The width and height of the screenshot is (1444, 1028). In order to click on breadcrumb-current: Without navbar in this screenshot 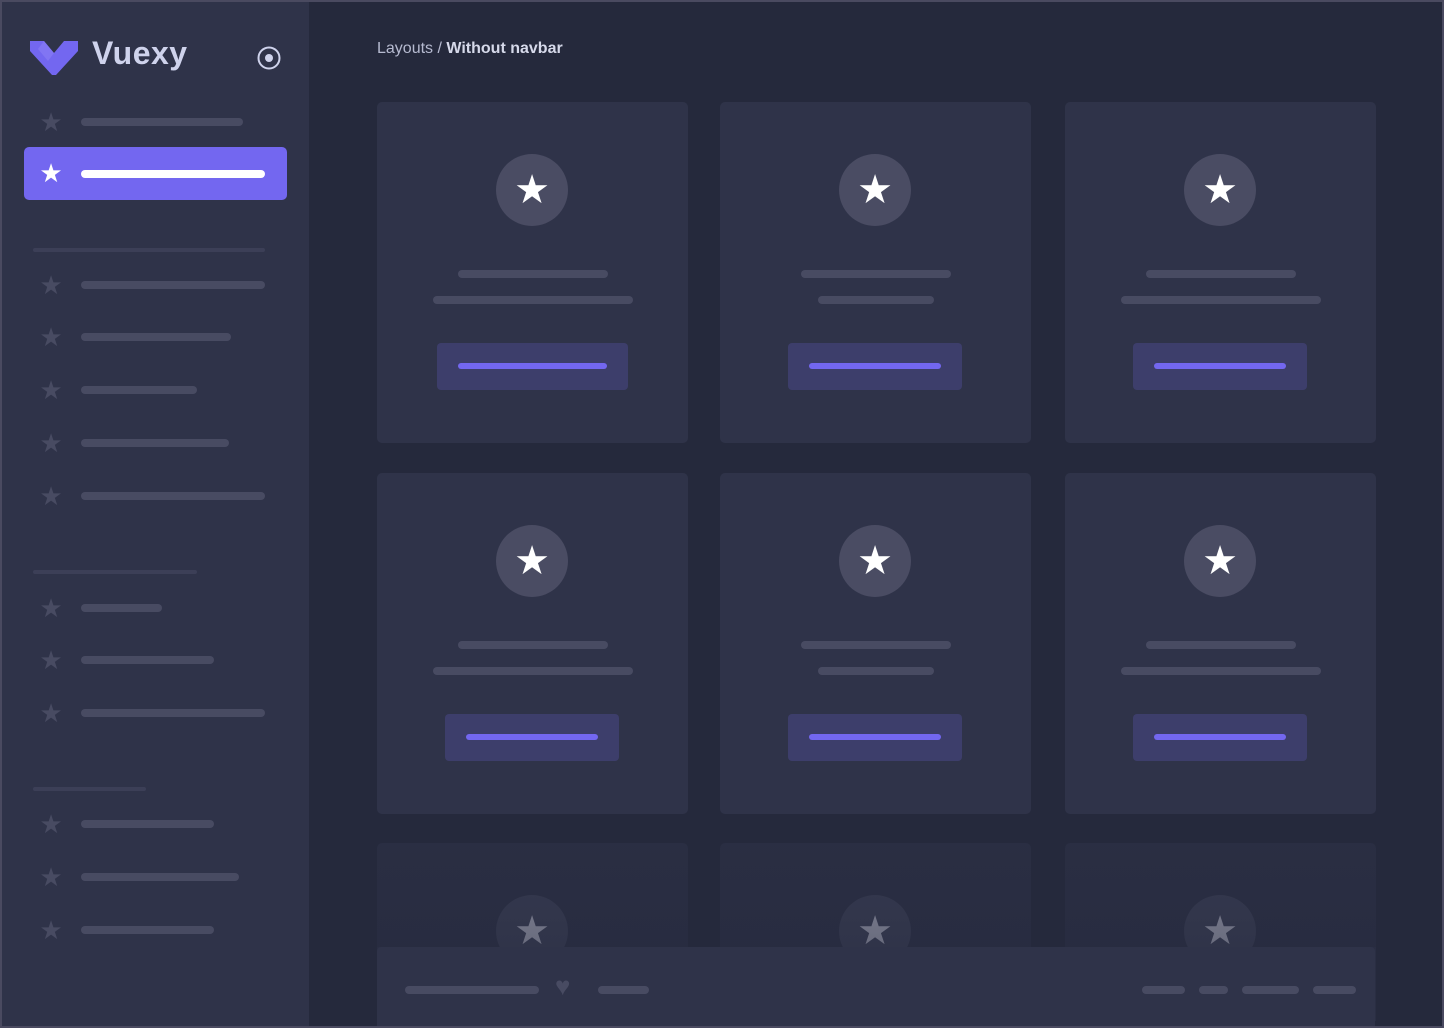, I will do `click(504, 48)`.